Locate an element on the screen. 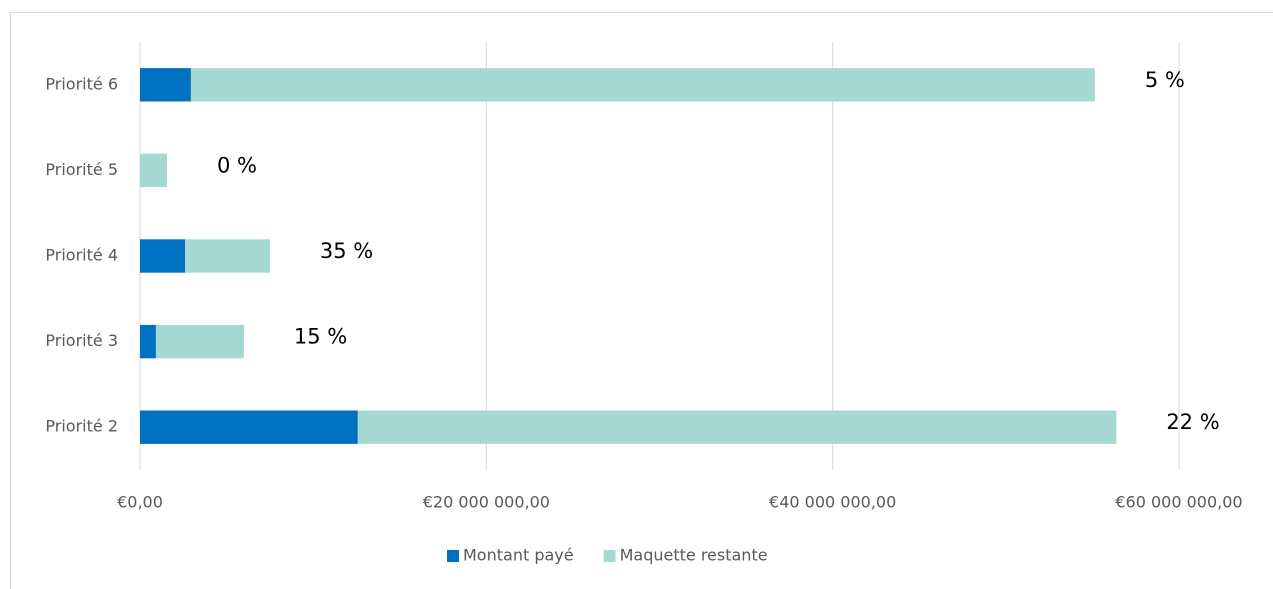 This screenshot has width=1273, height=589. legend-label: Maquette restante is located at coordinates (694, 555).